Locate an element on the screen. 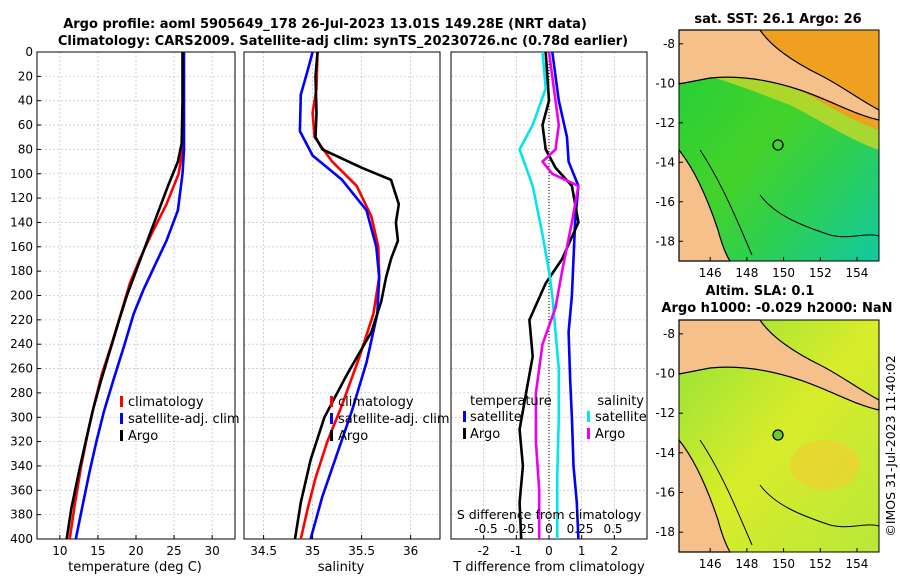 Image resolution: width=900 pixels, height=580 pixels. top-tick-label: 0.25 is located at coordinates (580, 529).